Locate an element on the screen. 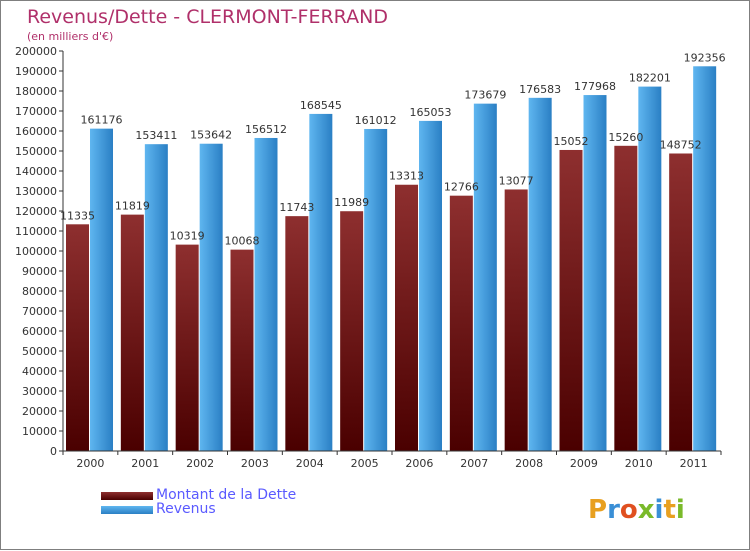 The height and width of the screenshot is (551, 750). value-label-revenus-2007: 173679 is located at coordinates (485, 95).